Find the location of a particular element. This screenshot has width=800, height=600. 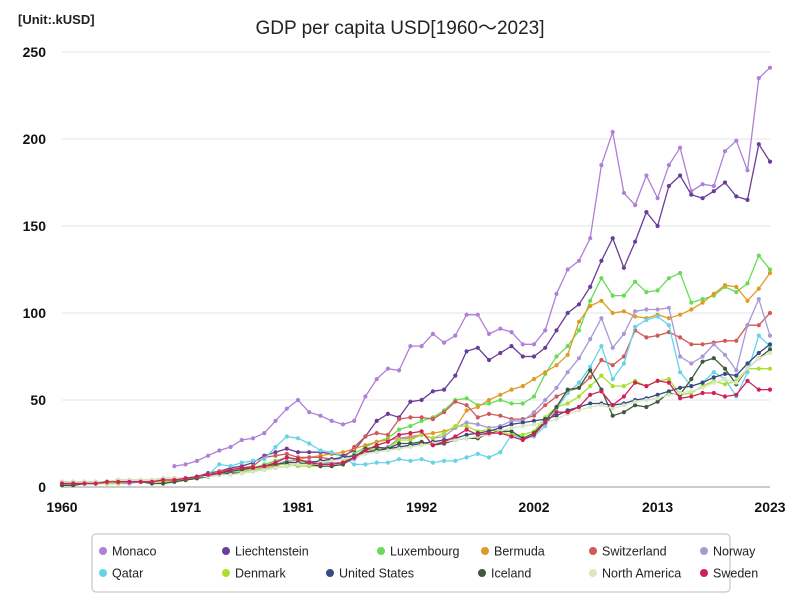

chart-title: GDP per capita USD[1960～2023] is located at coordinates (399, 28).